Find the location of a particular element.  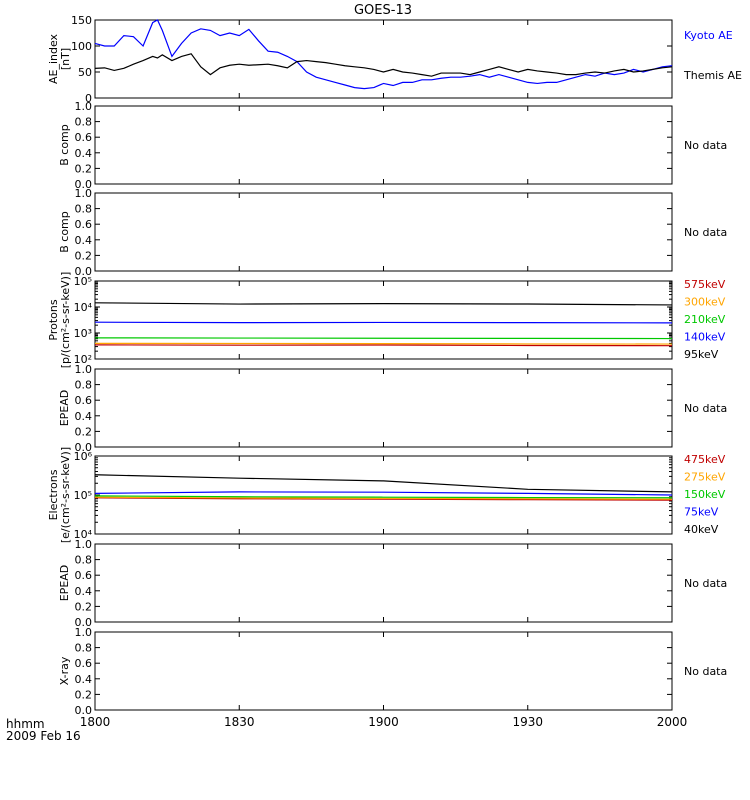

chart-title: GOES-13 is located at coordinates (383, 10).